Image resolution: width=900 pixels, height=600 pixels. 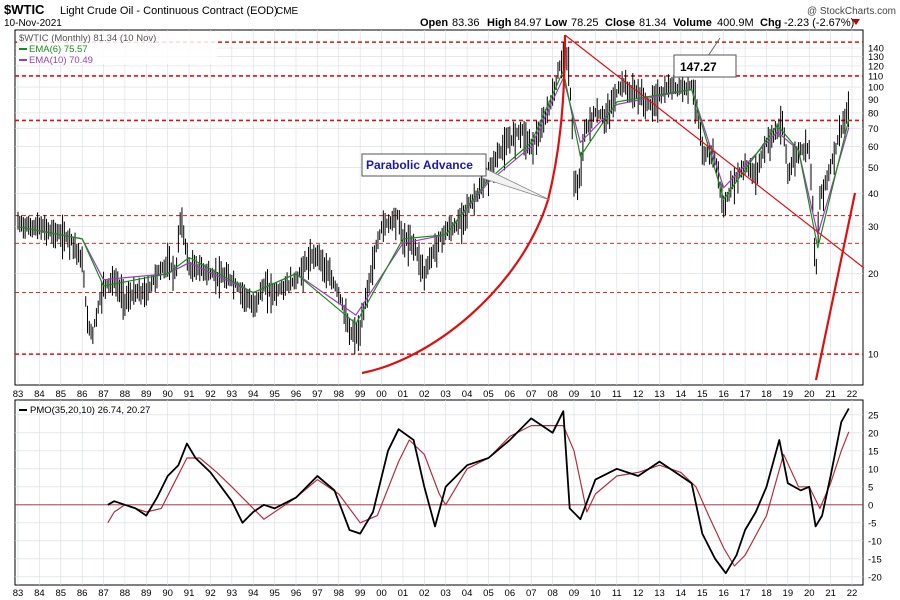 I want to click on y-tick-label: 30, so click(x=873, y=227).